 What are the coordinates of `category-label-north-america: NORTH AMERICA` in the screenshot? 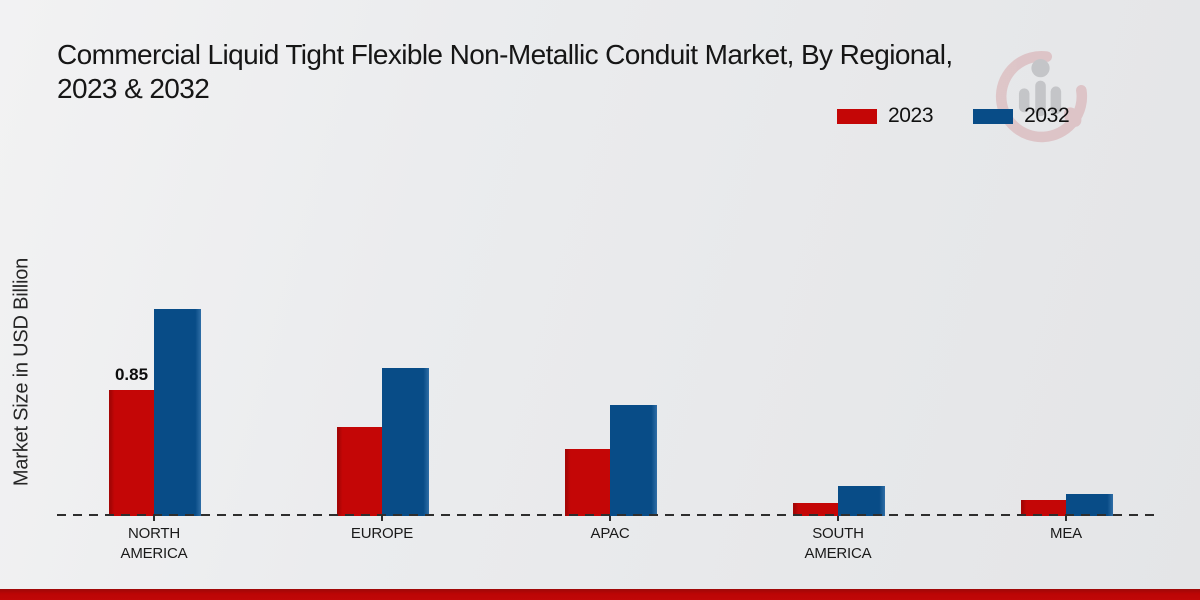 It's located at (154, 543).